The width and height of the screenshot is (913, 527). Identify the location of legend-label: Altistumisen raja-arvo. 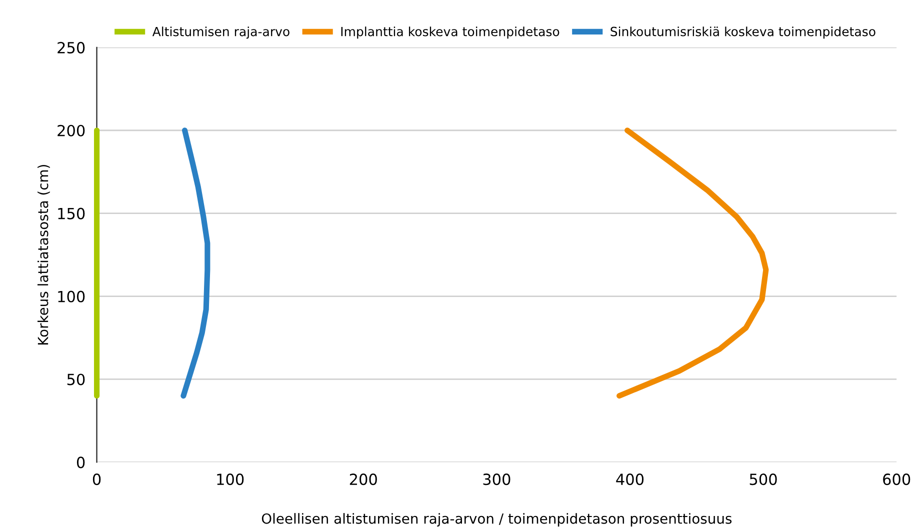
(221, 32).